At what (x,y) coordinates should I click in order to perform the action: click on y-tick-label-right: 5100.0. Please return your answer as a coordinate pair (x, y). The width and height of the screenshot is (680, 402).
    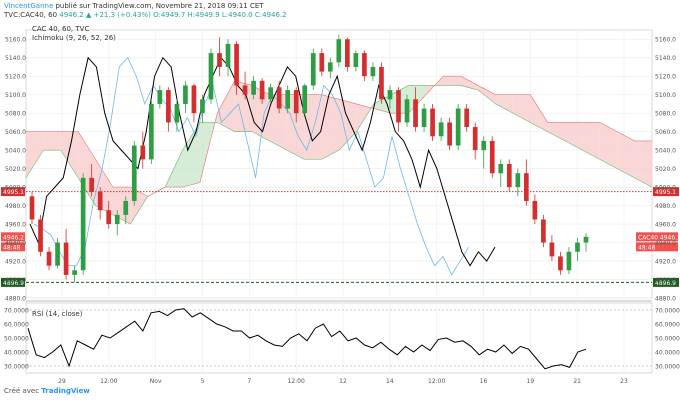
    Looking at the image, I should click on (665, 95).